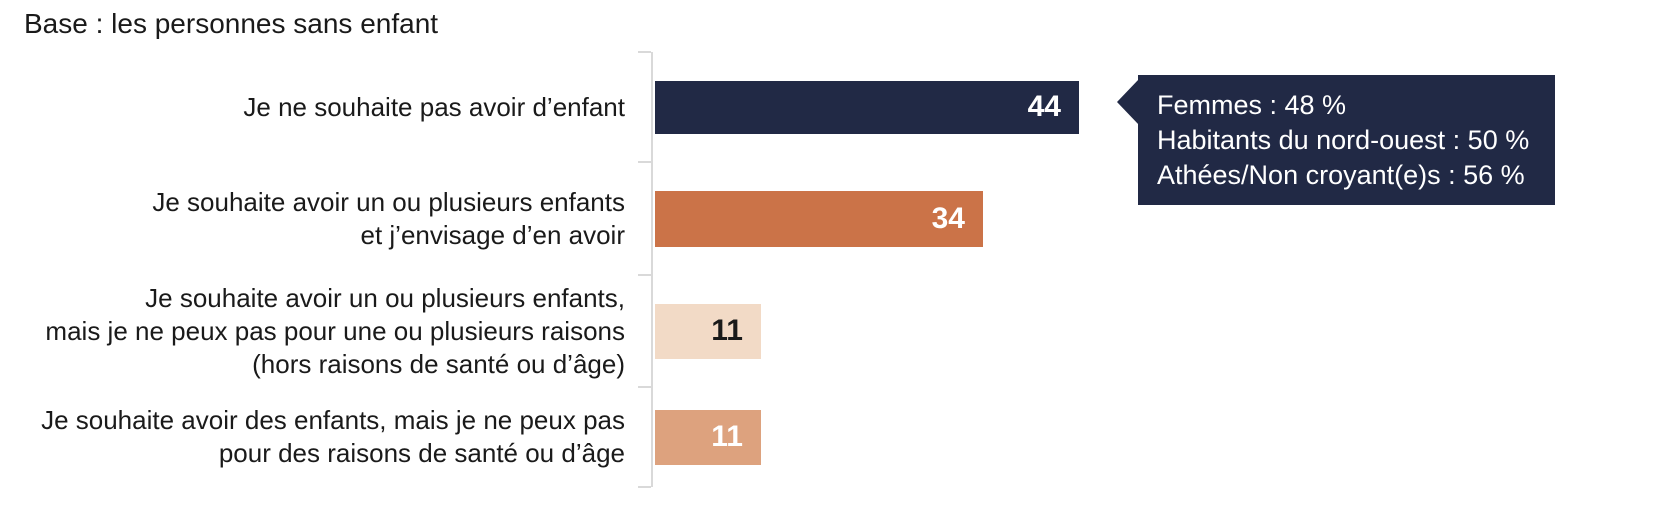  I want to click on plot-cell: 34, so click(1151, 218).